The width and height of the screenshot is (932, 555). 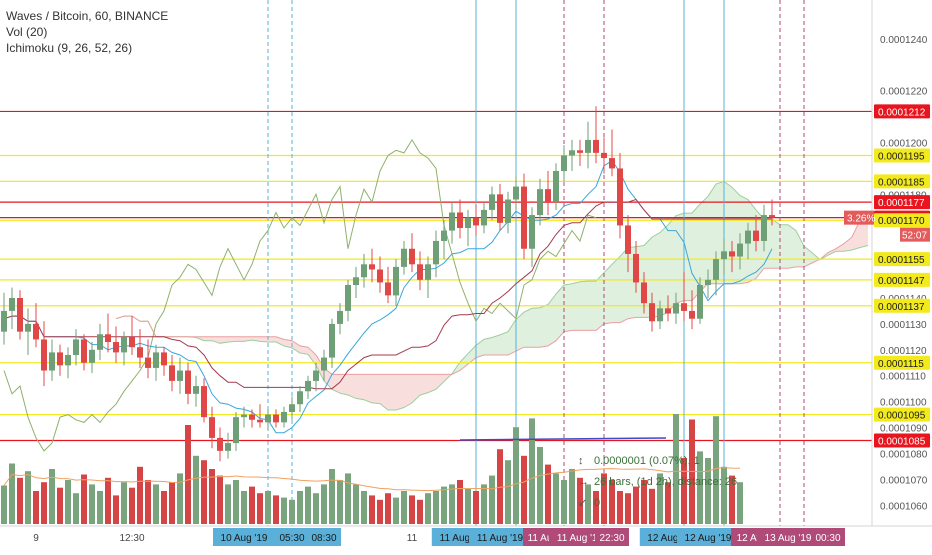 I want to click on symbol-title: Waves / Bitcoin, 60, BINANCE, so click(x=87, y=16).